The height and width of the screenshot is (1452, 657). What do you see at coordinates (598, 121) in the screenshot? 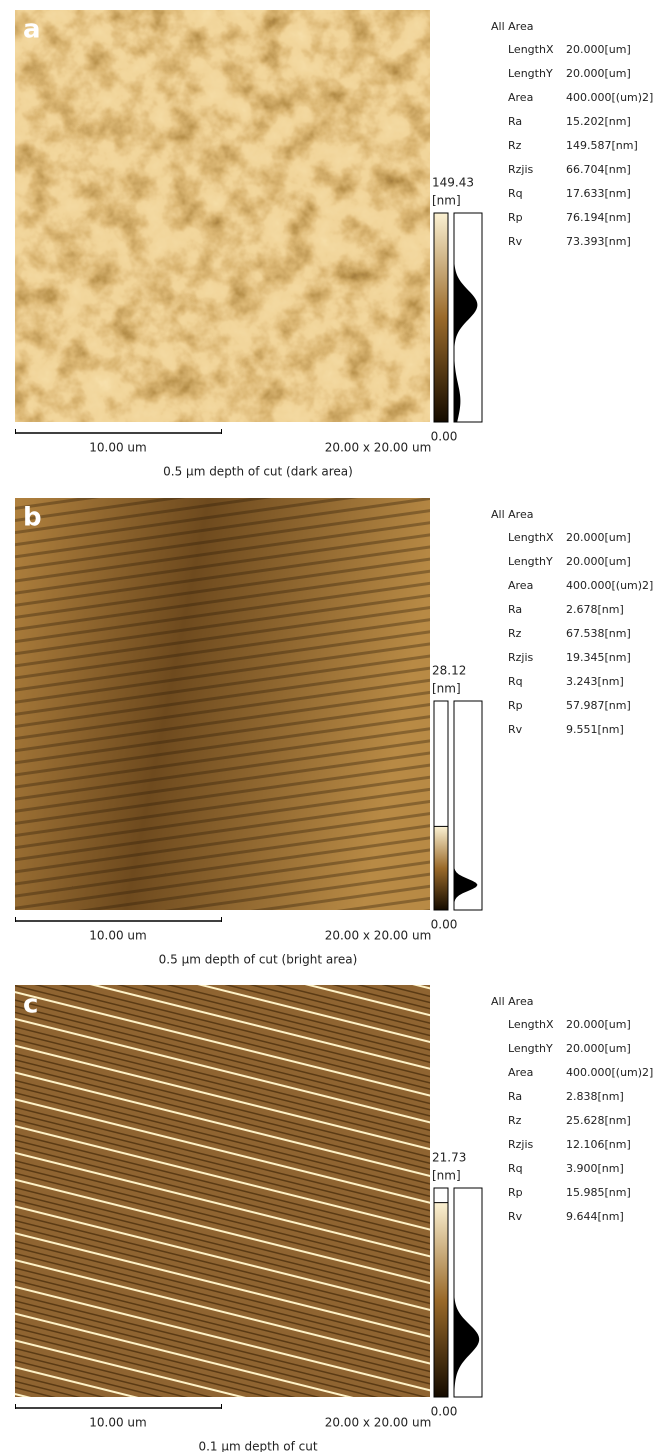
I see `stat-value: 15.202[nm]` at bounding box center [598, 121].